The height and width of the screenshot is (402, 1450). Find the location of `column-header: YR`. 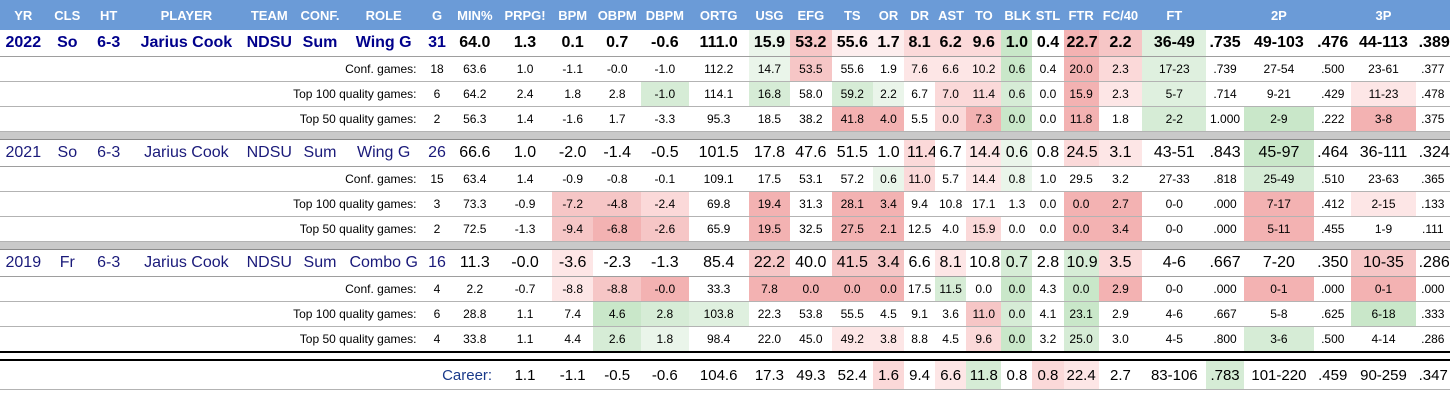

column-header: YR is located at coordinates (23, 15).